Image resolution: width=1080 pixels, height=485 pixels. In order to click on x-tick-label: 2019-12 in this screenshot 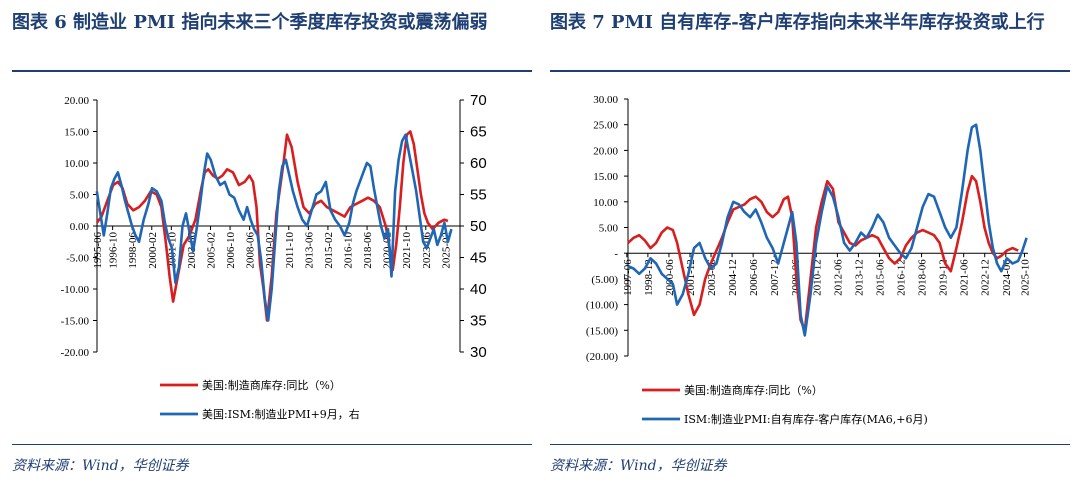, I will do `click(944, 277)`.